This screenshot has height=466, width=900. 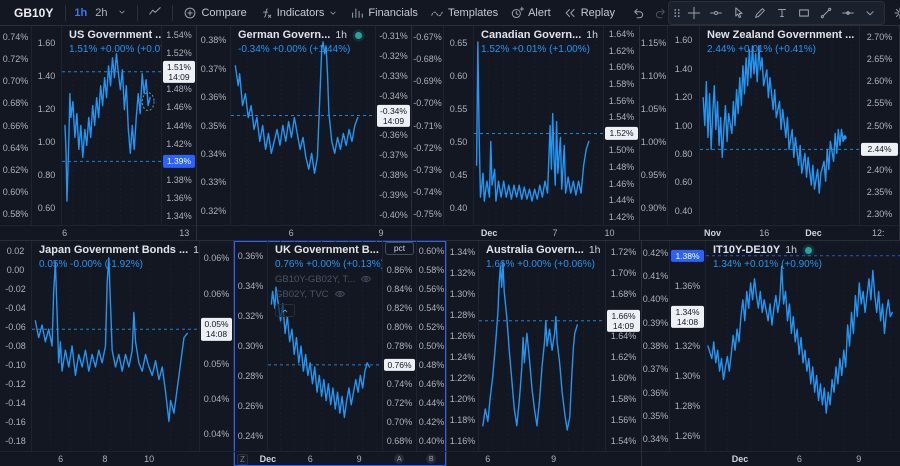 I want to click on financials-button: Financials, so click(x=384, y=13).